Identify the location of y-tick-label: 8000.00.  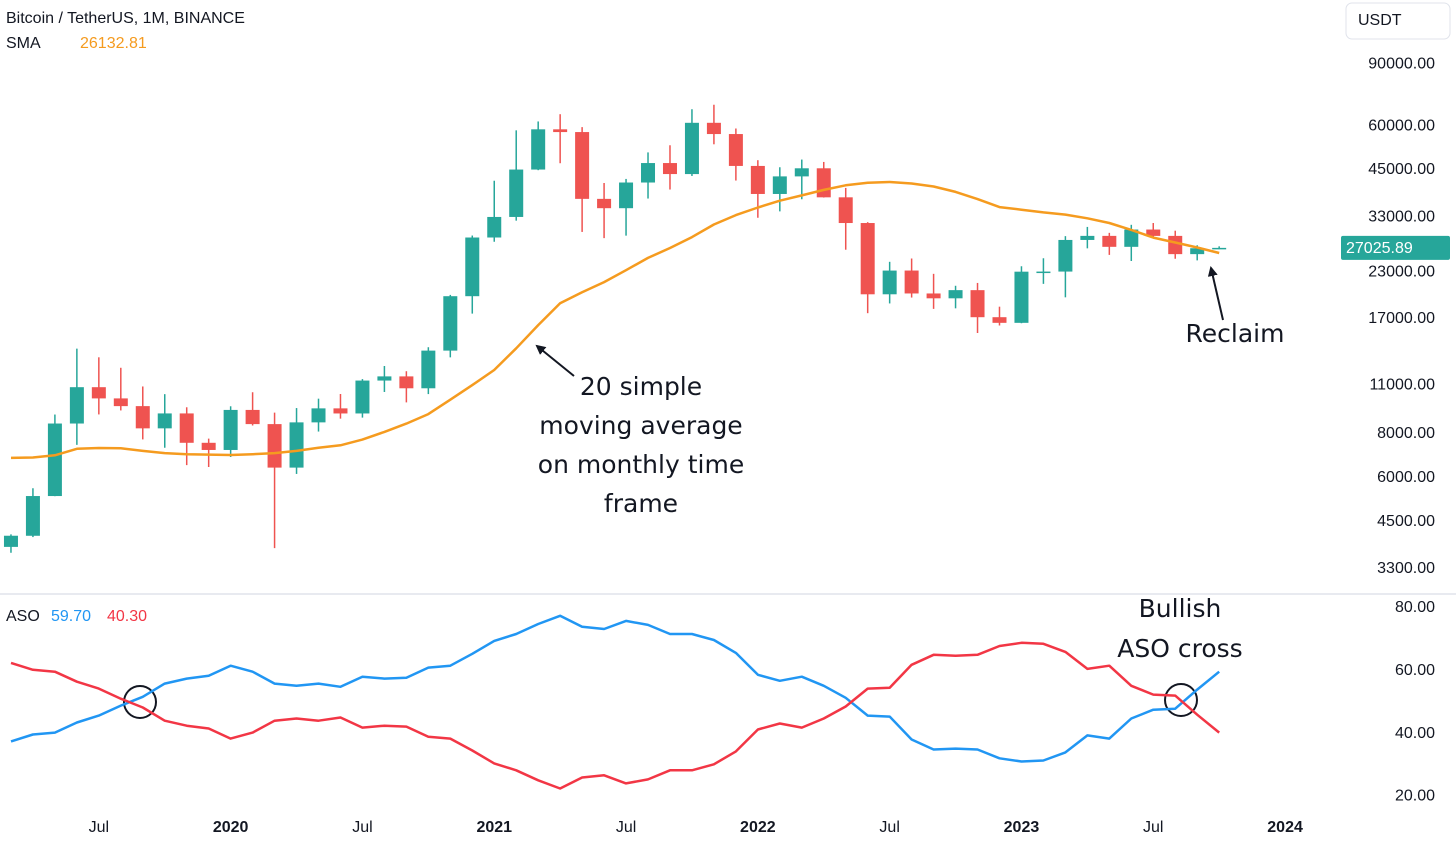
(1406, 433).